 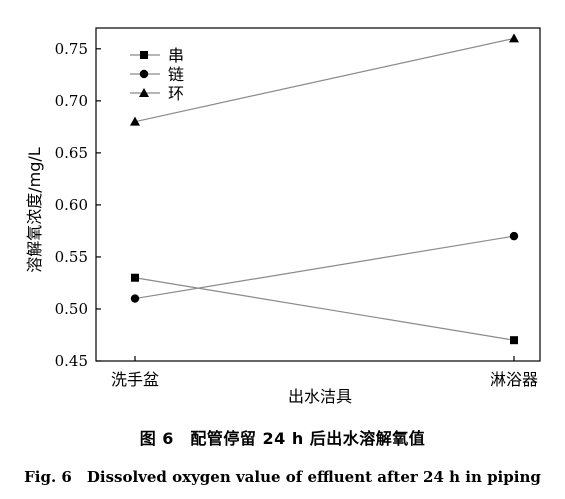 What do you see at coordinates (324, 267) in the screenshot?
I see `series-line-circle` at bounding box center [324, 267].